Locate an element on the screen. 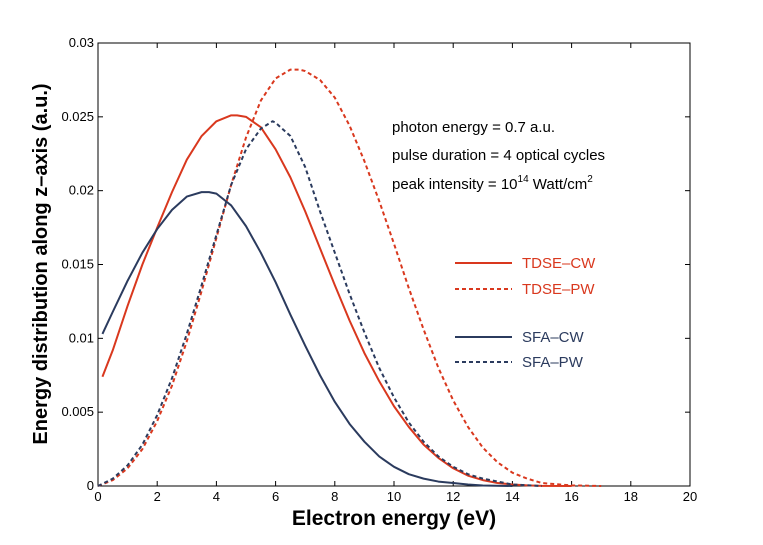 This screenshot has height=545, width=763. peak-intensity-unit-exponent: 2 is located at coordinates (590, 179).